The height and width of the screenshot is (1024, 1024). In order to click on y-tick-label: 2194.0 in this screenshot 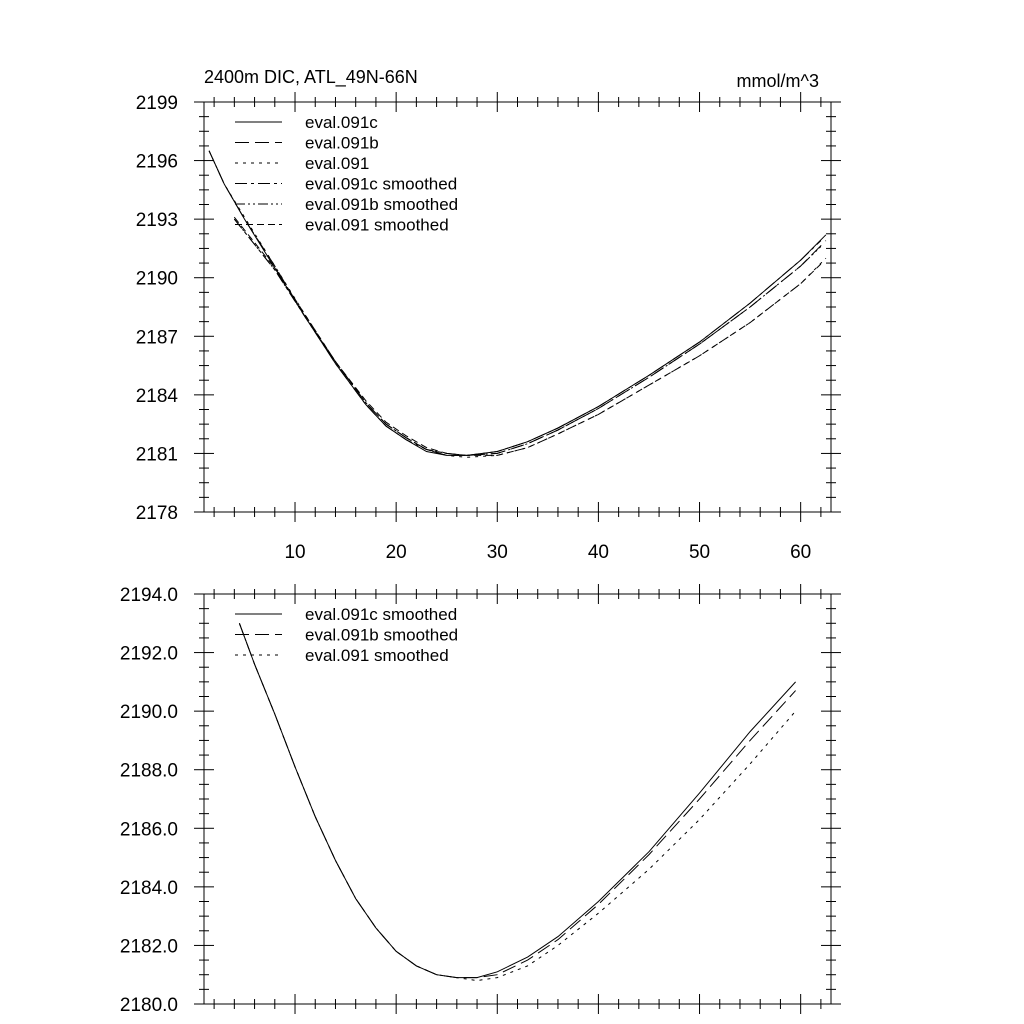, I will do `click(149, 595)`.